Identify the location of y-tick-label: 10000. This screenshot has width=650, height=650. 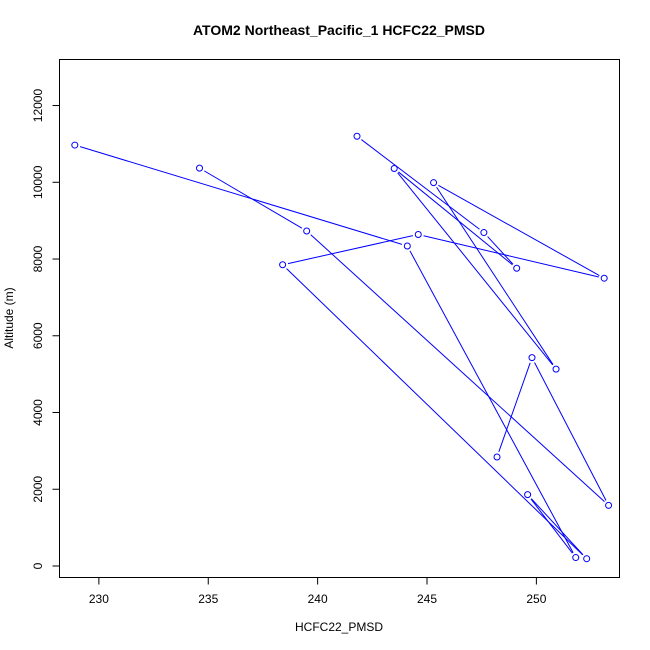
(38, 182).